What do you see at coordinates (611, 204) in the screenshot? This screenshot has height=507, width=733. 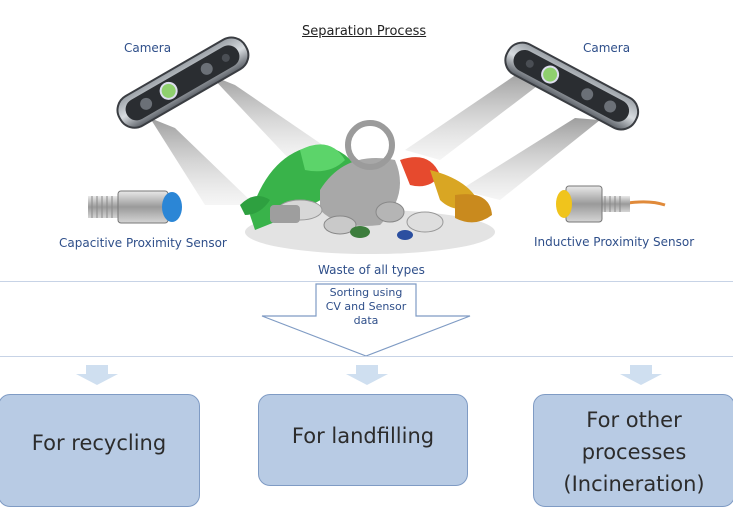 I see `inductive-sensor-device` at bounding box center [611, 204].